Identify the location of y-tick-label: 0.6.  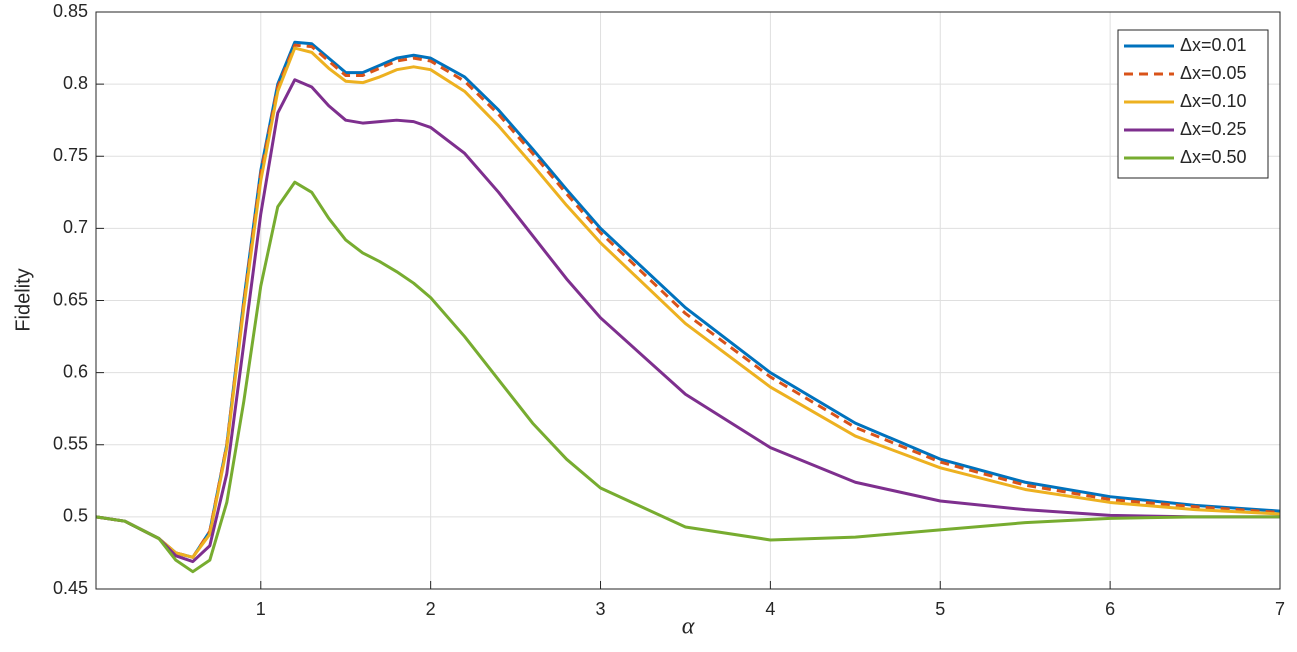
(75, 371).